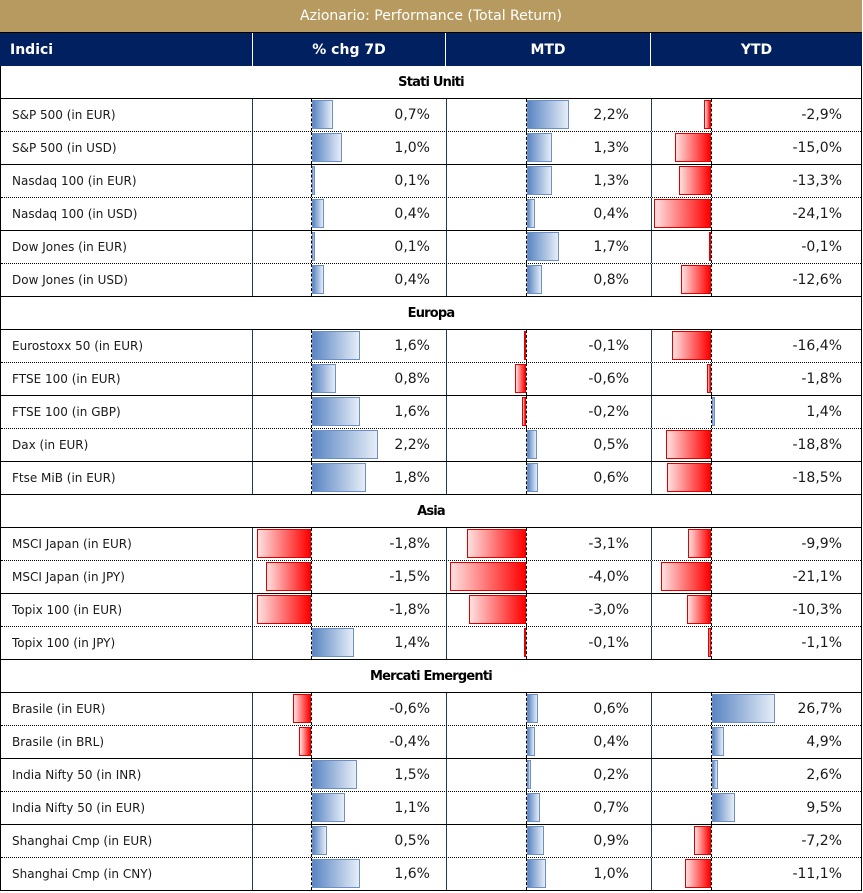 This screenshot has width=863, height=893. What do you see at coordinates (817, 577) in the screenshot?
I see `ytd-value: -21,1%` at bounding box center [817, 577].